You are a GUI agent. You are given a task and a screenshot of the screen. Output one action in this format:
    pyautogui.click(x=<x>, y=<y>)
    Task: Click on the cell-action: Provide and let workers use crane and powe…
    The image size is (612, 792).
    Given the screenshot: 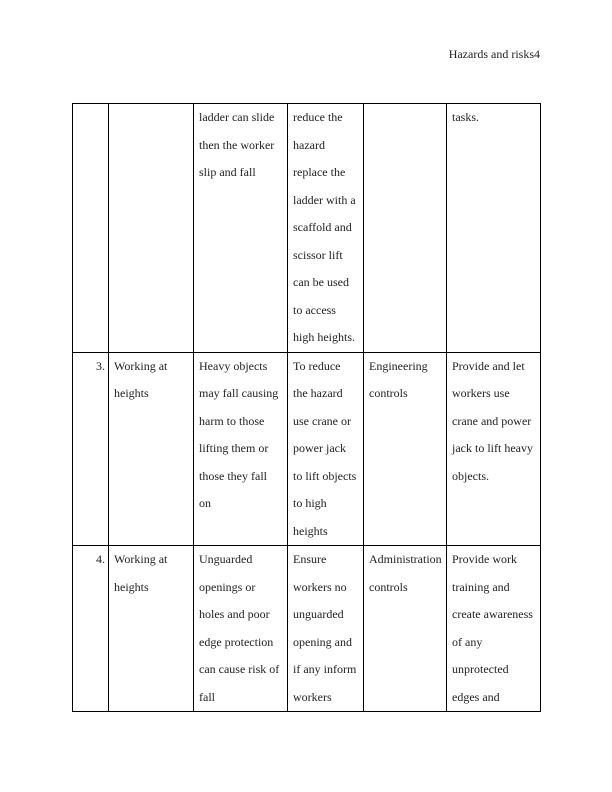 What is the action you would take?
    pyautogui.click(x=493, y=448)
    